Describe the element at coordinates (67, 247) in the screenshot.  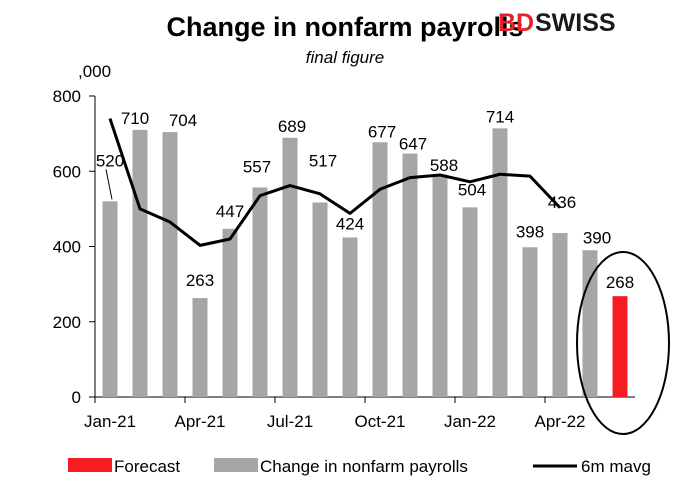
I see `y-tick-label: 400` at that location.